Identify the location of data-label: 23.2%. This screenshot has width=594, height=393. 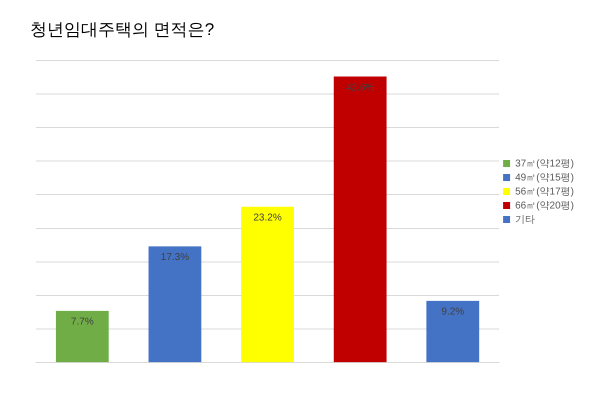
(267, 218).